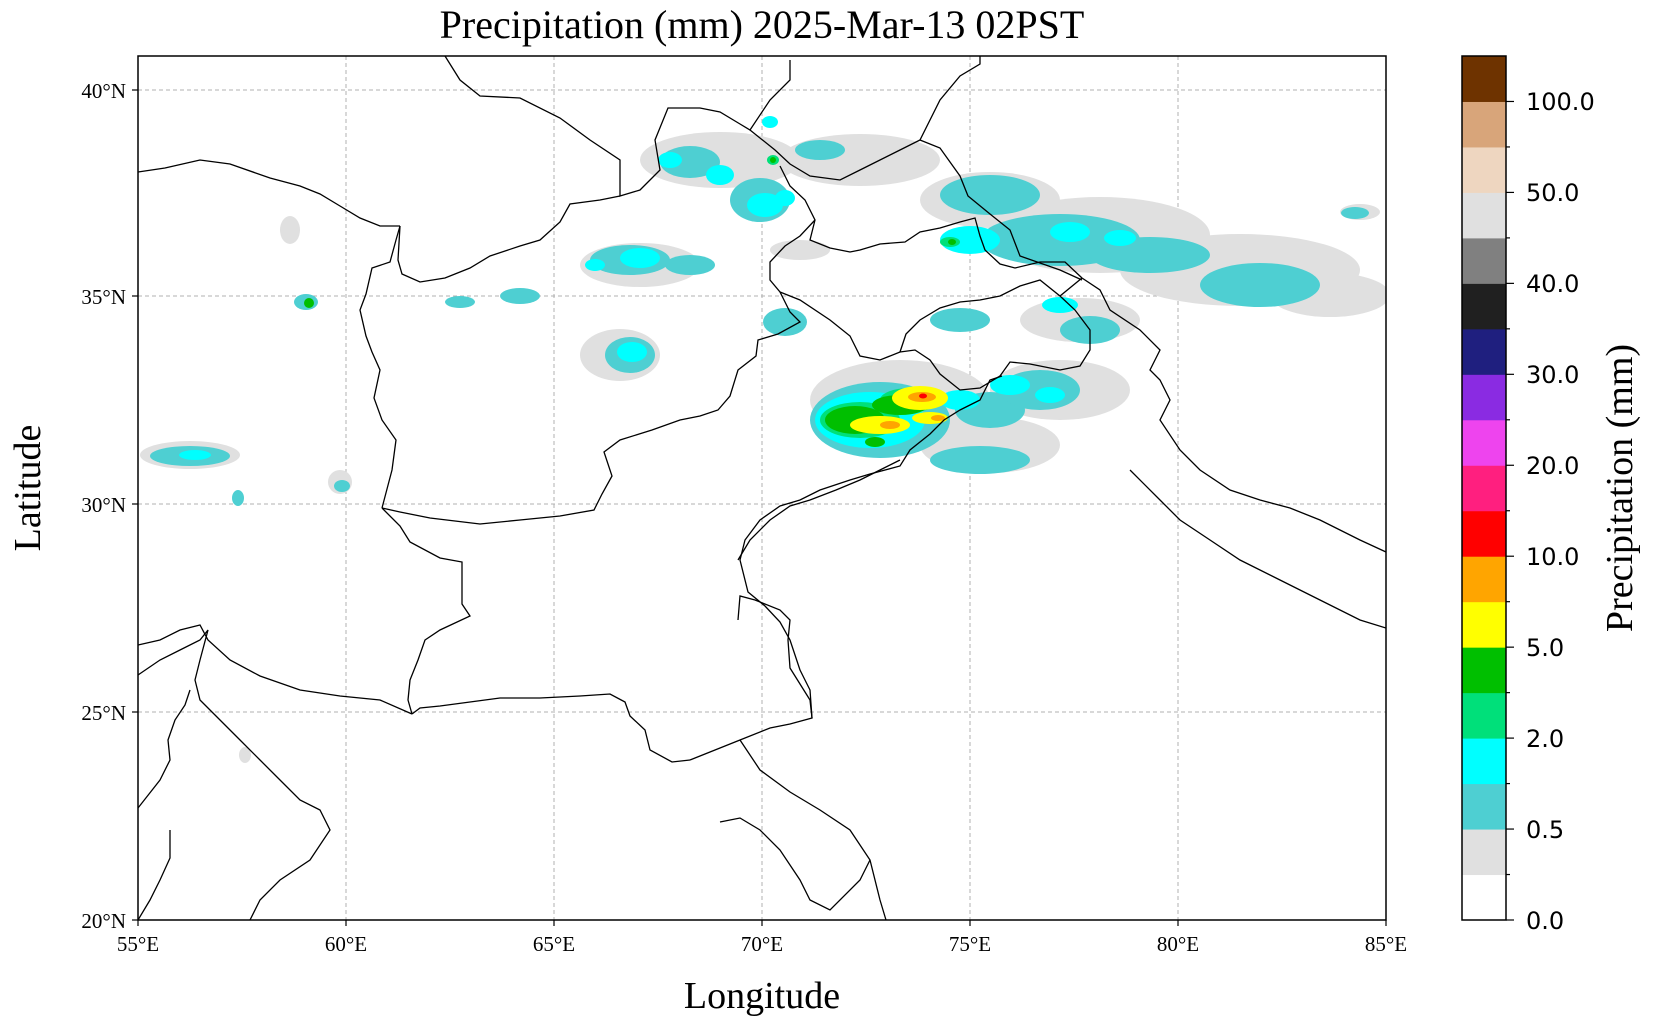 The width and height of the screenshot is (1659, 1022). What do you see at coordinates (923, 396) in the screenshot?
I see `precip-red` at bounding box center [923, 396].